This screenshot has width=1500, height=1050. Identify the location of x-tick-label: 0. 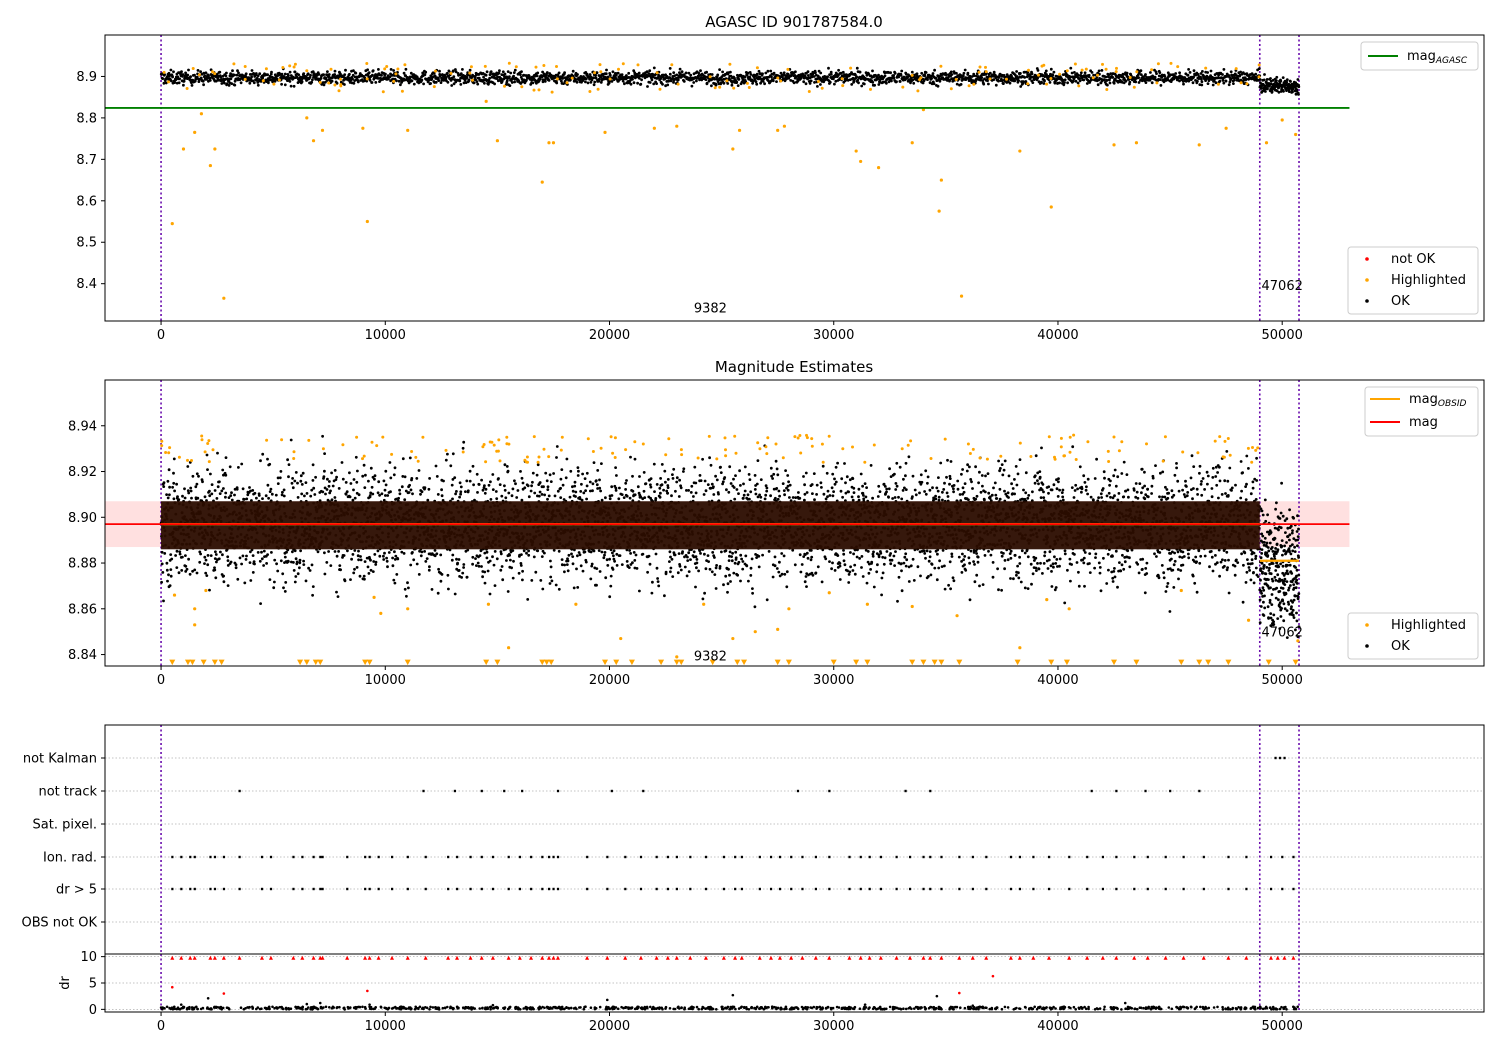
(161, 335).